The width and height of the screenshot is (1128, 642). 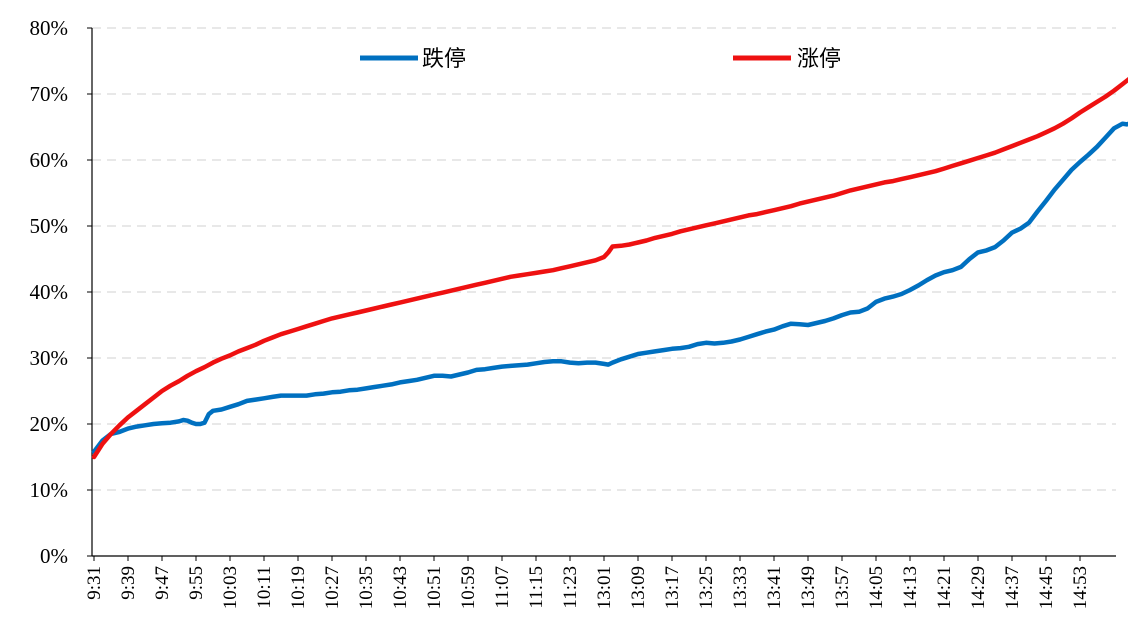 What do you see at coordinates (49, 490) in the screenshot?
I see `y-tick-label: 10%` at bounding box center [49, 490].